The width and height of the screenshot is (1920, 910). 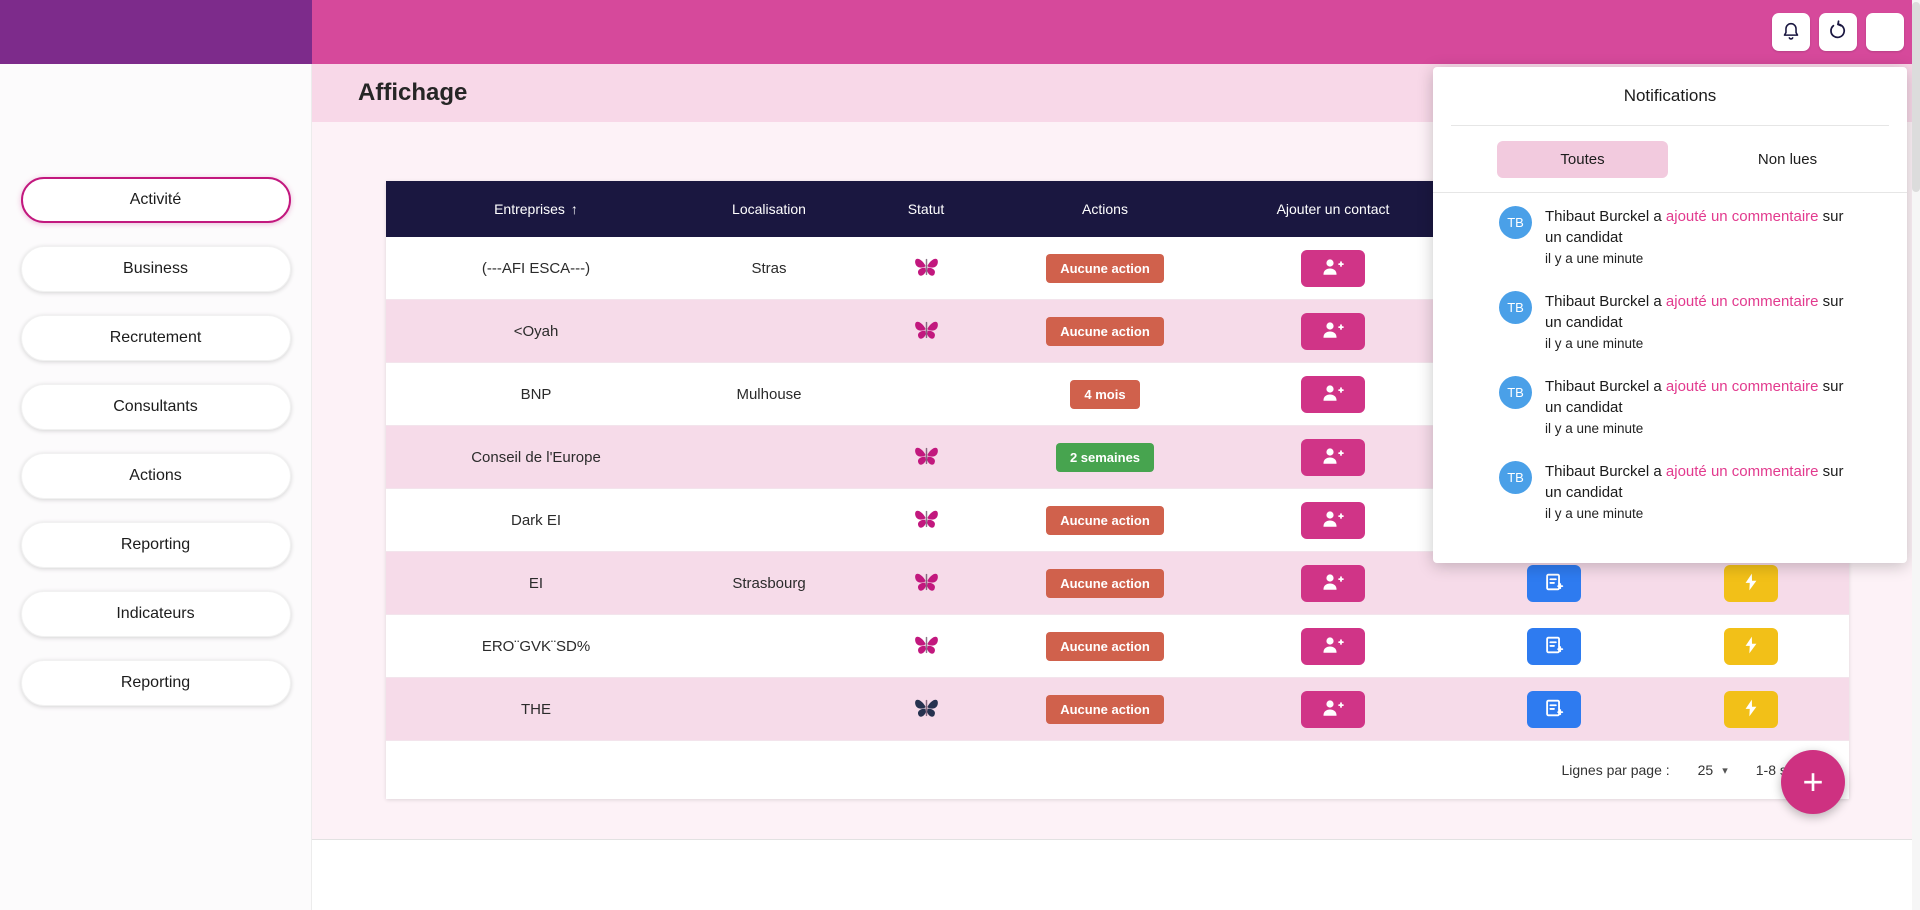 I want to click on entreprise-name: <Oyah, so click(x=536, y=331).